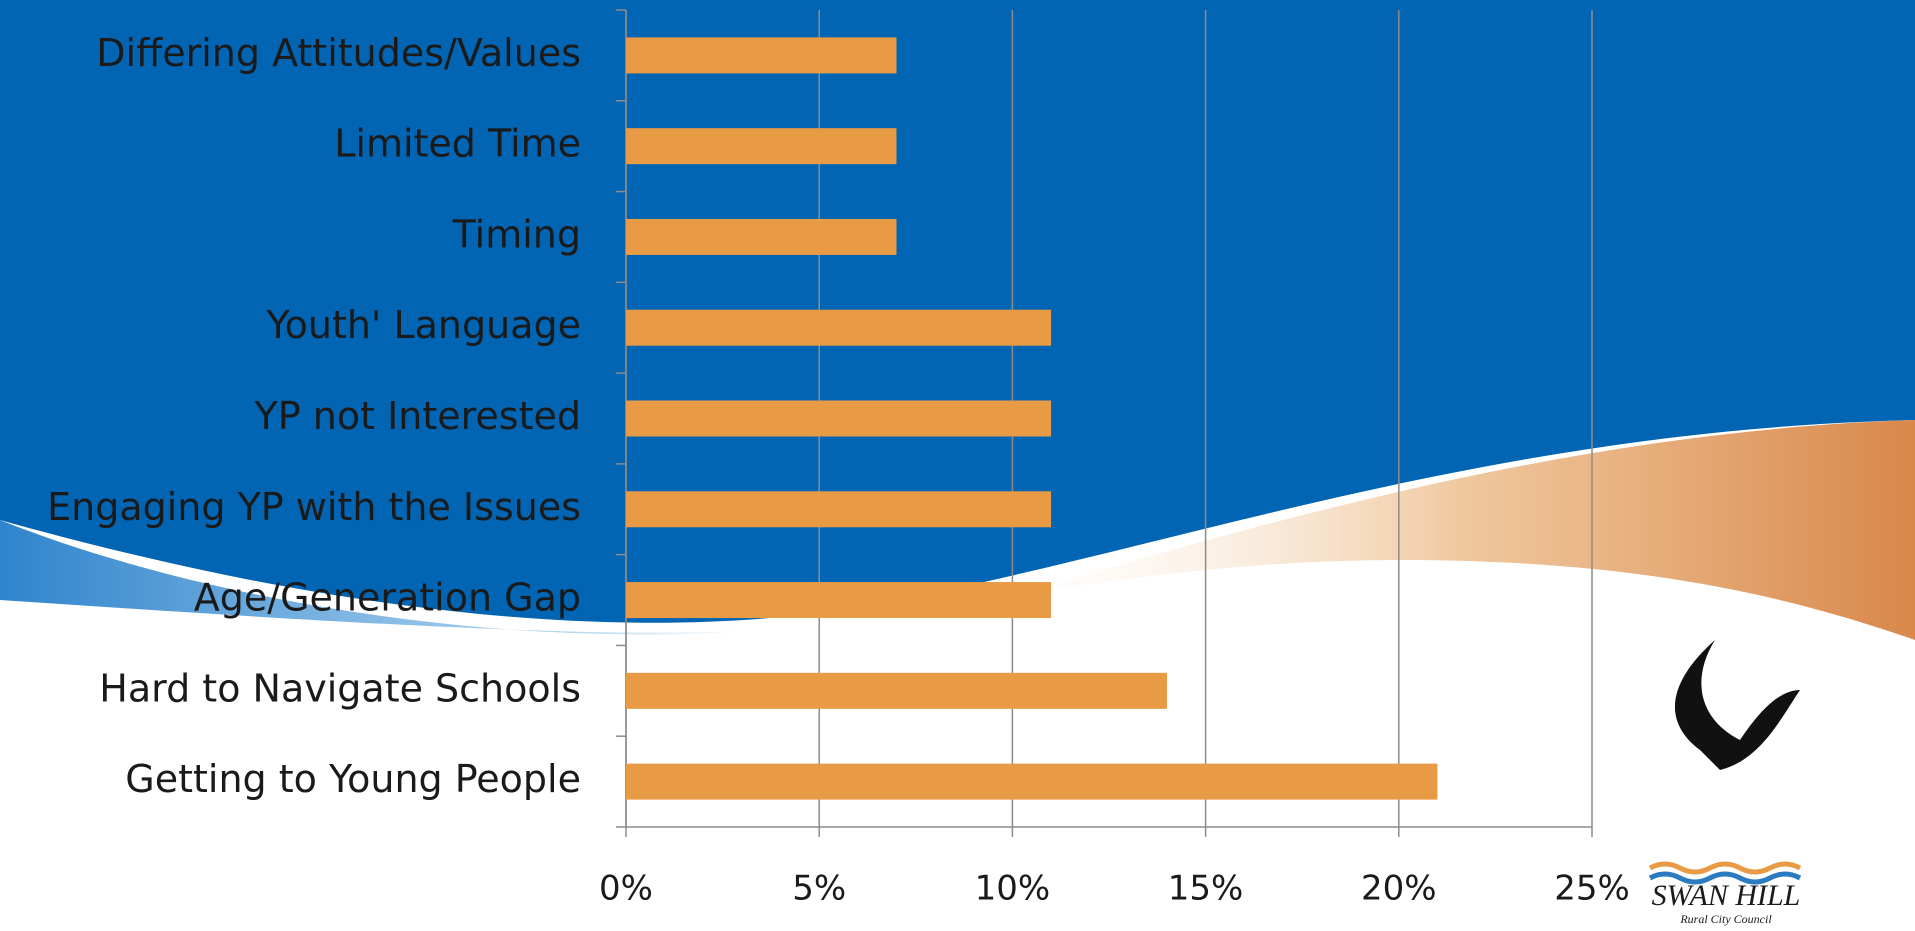  What do you see at coordinates (1592, 889) in the screenshot?
I see `x-tick-label: 25%` at bounding box center [1592, 889].